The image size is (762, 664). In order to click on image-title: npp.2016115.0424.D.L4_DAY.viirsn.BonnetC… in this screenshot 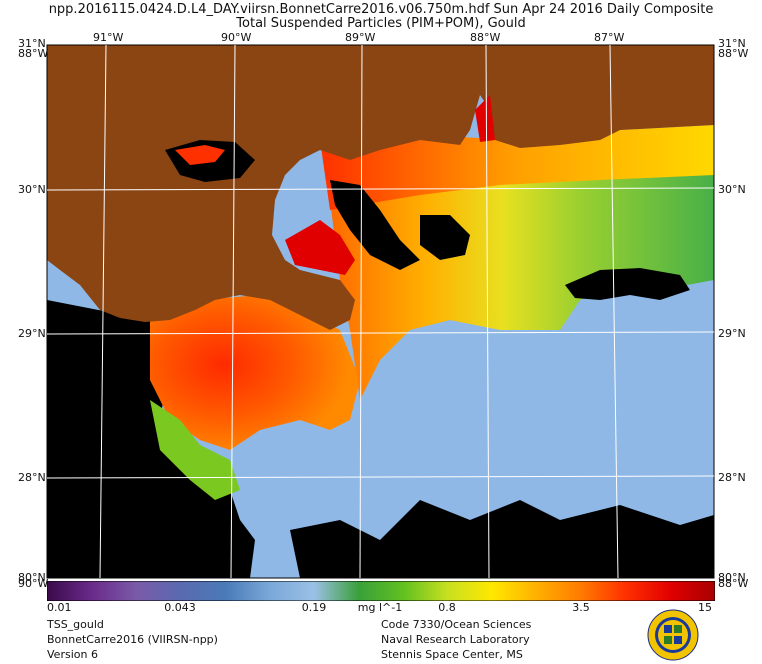, I will do `click(381, 9)`.